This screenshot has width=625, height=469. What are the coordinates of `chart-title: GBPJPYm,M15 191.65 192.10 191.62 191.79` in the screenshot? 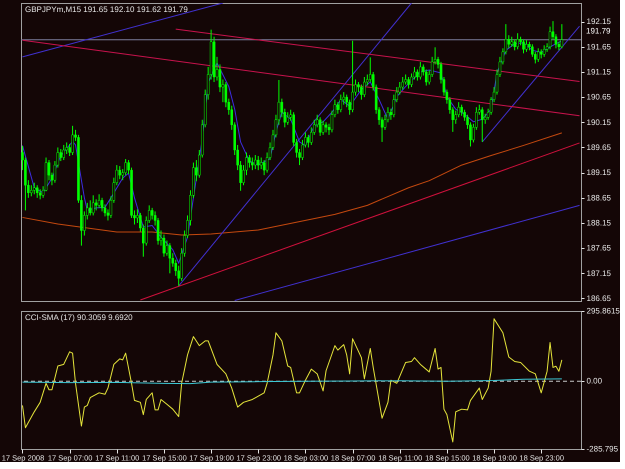 It's located at (106, 9).